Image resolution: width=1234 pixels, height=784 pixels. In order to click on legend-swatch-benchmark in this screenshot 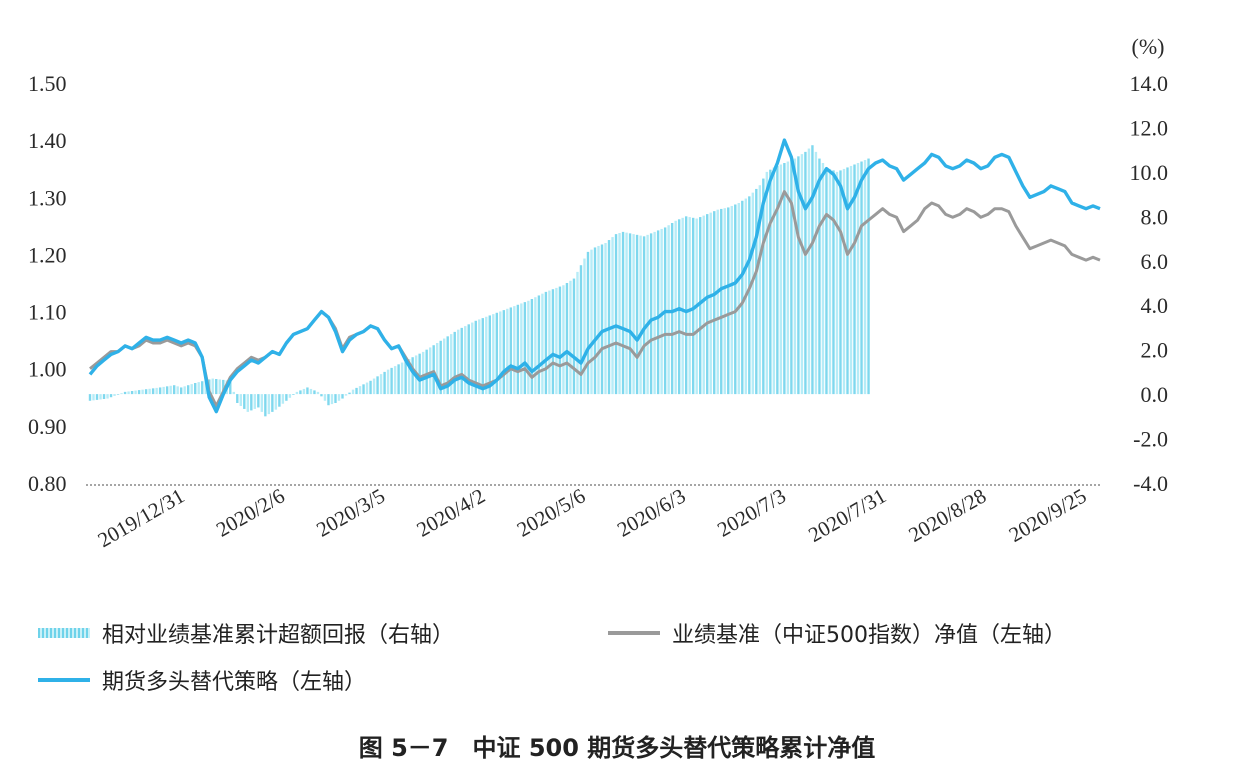, I will do `click(634, 633)`.